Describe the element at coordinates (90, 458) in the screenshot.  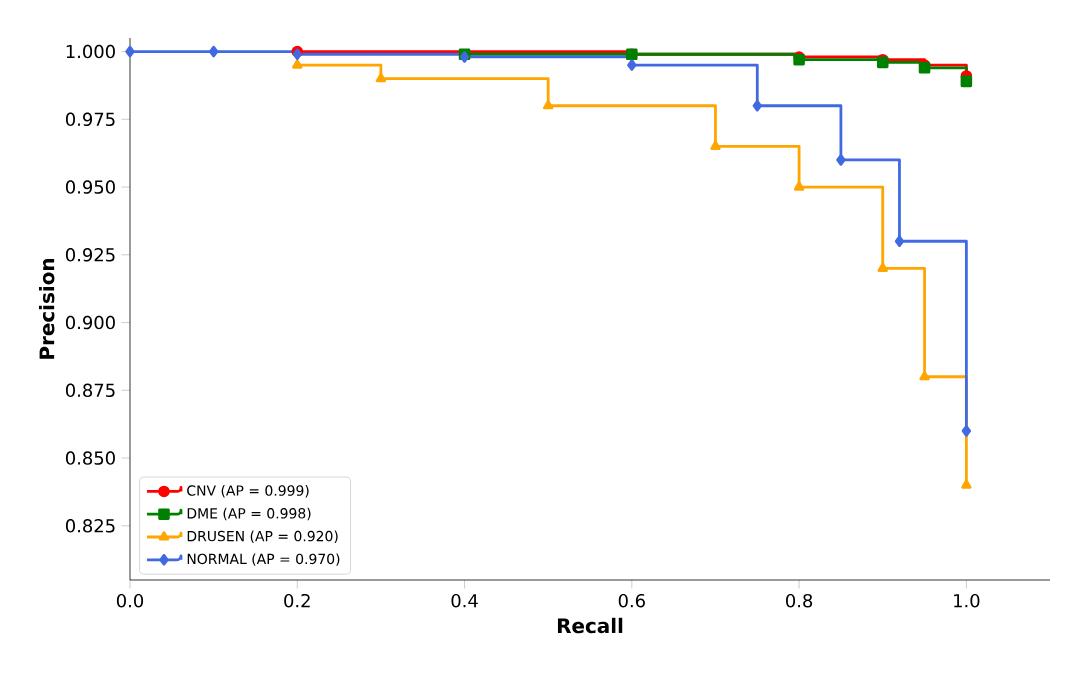
I see `y-tick-label: 0.850` at that location.